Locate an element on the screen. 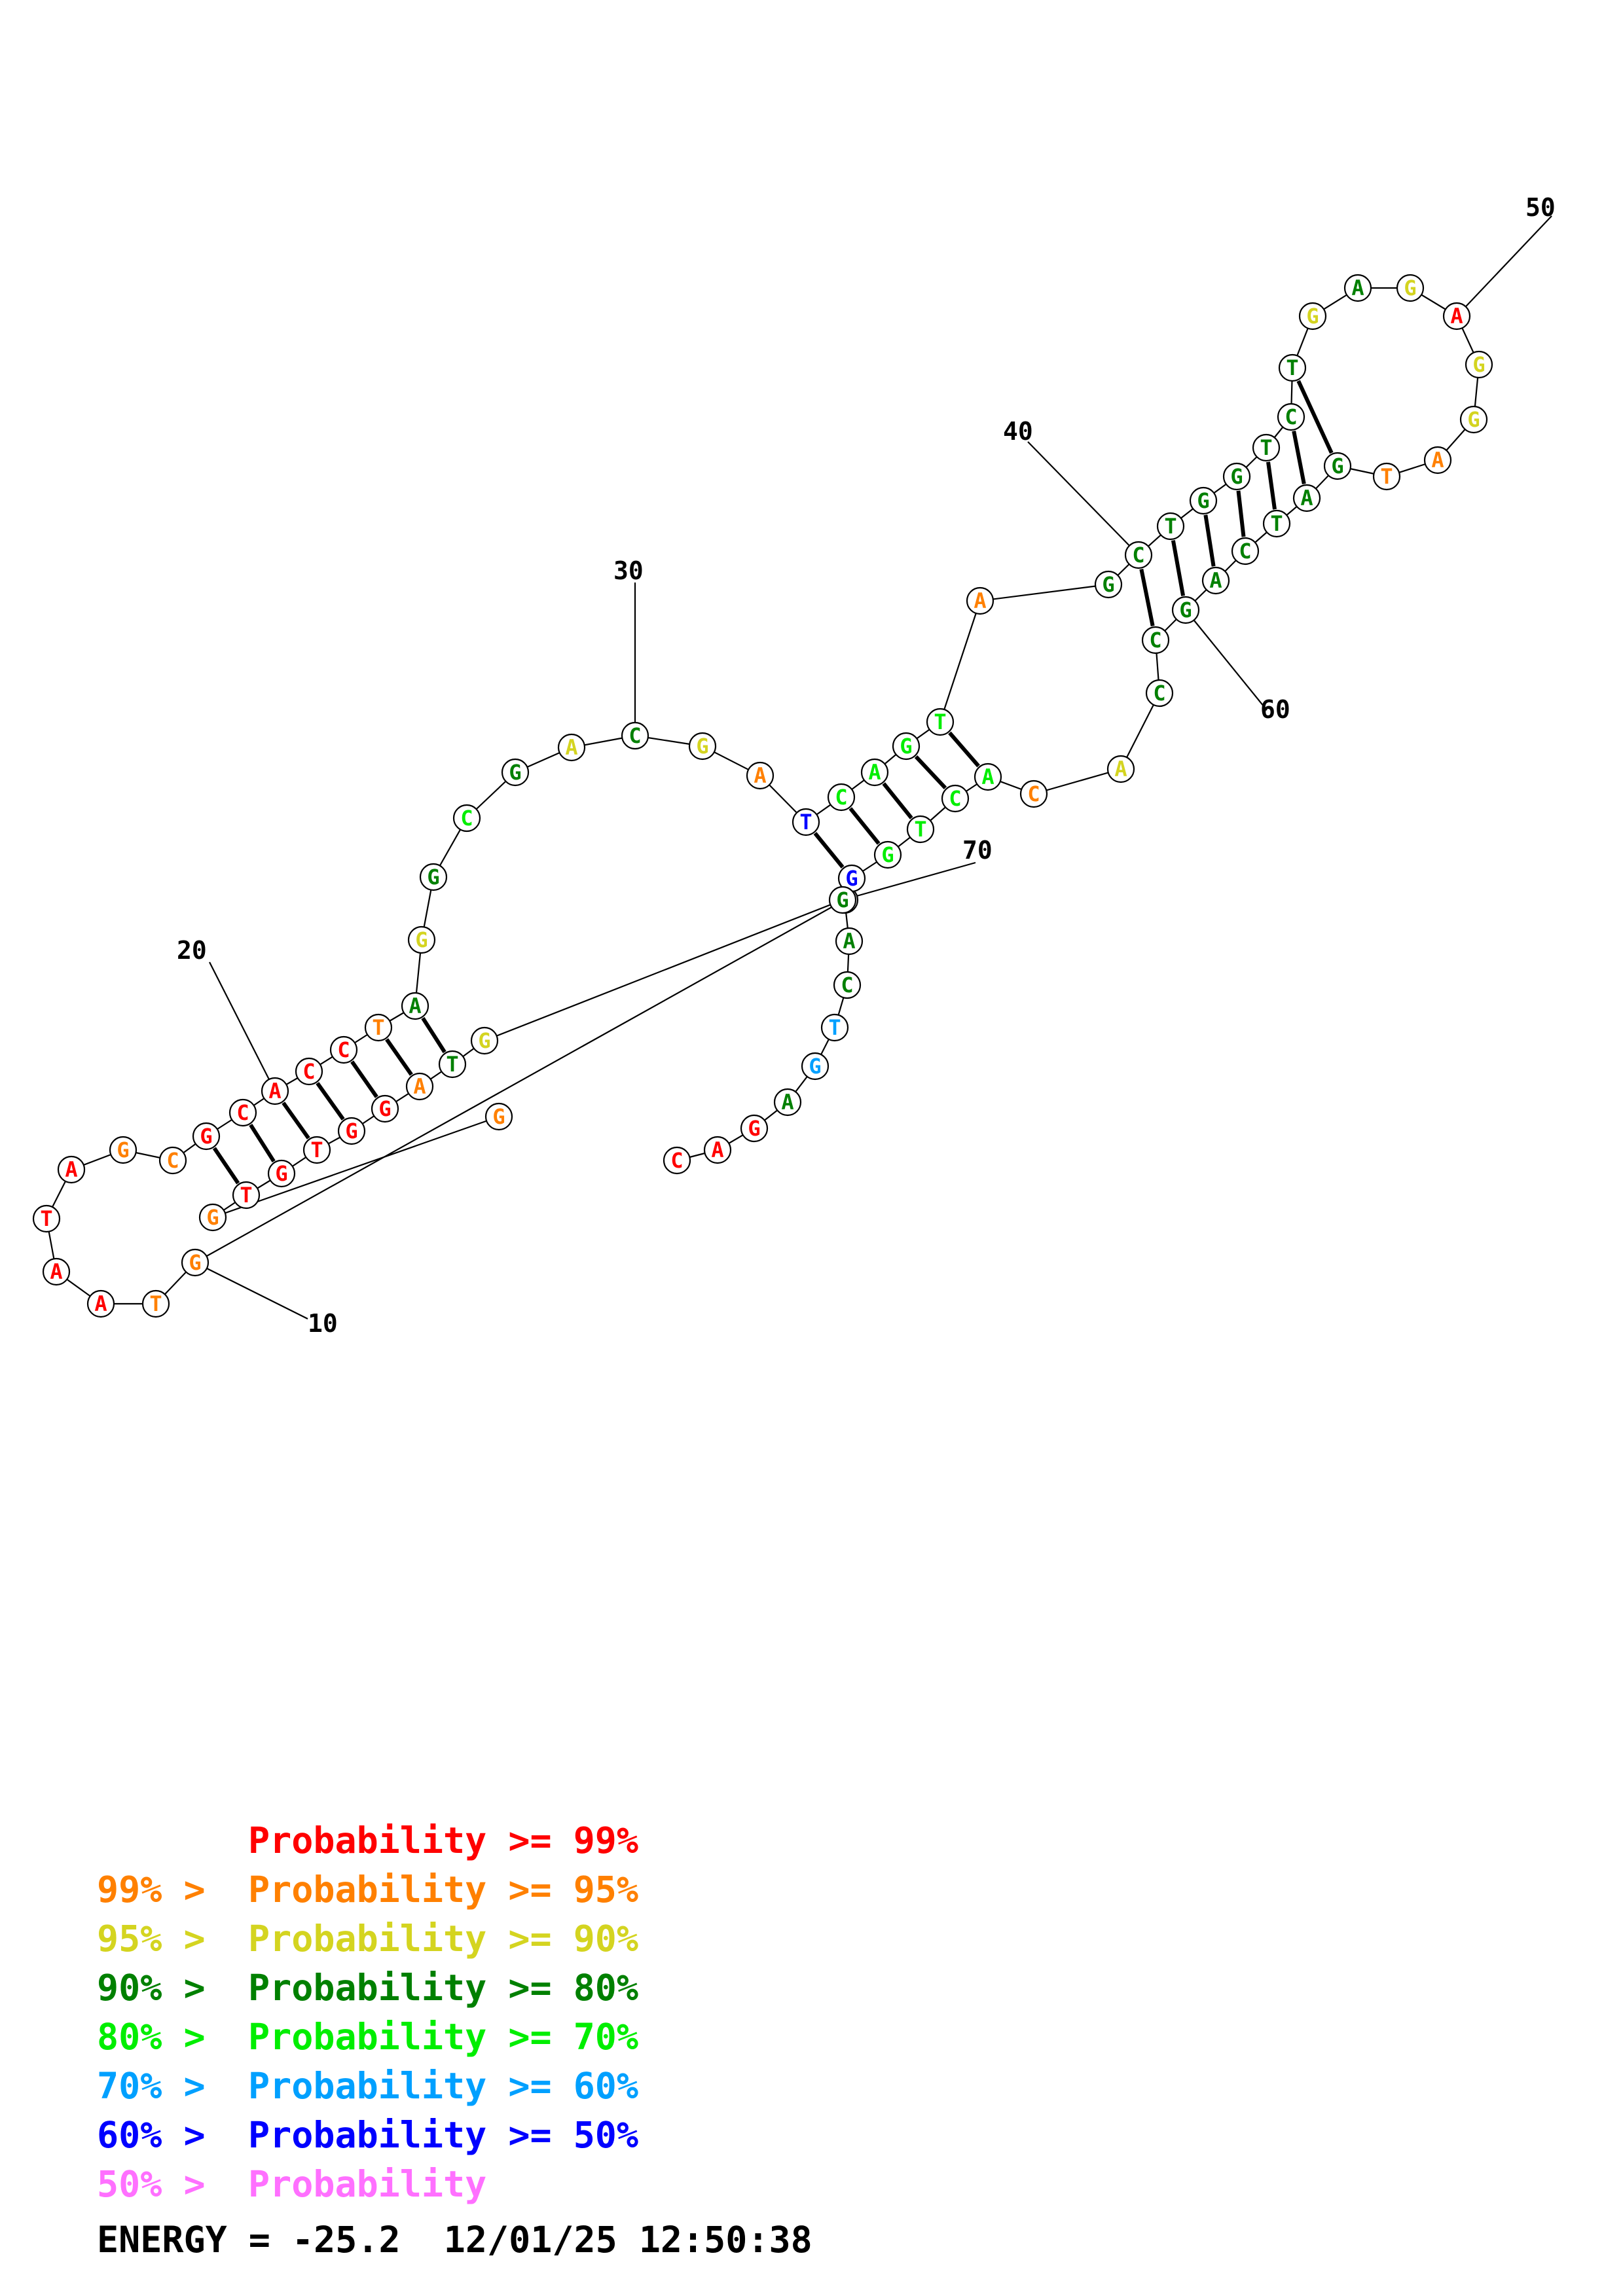 The image size is (1623, 2296). legend-label: Probability >= 50% is located at coordinates (443, 2135).